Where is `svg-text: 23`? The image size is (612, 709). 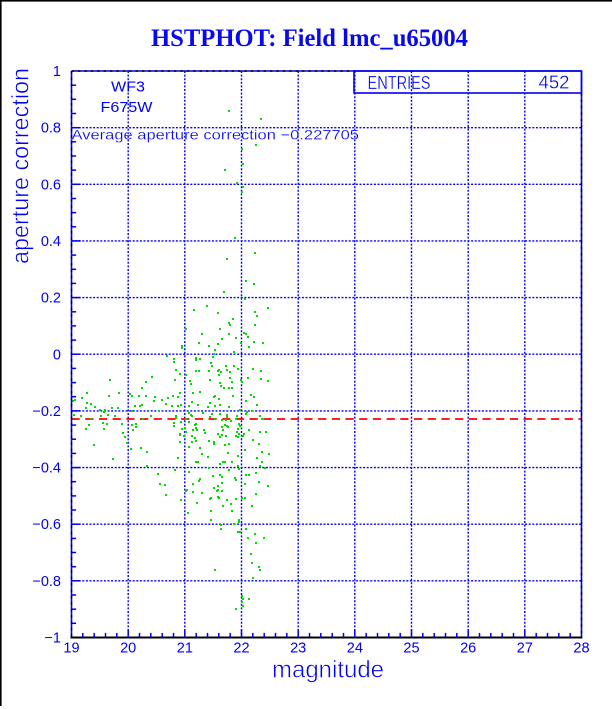
svg-text: 23 is located at coordinates (298, 649).